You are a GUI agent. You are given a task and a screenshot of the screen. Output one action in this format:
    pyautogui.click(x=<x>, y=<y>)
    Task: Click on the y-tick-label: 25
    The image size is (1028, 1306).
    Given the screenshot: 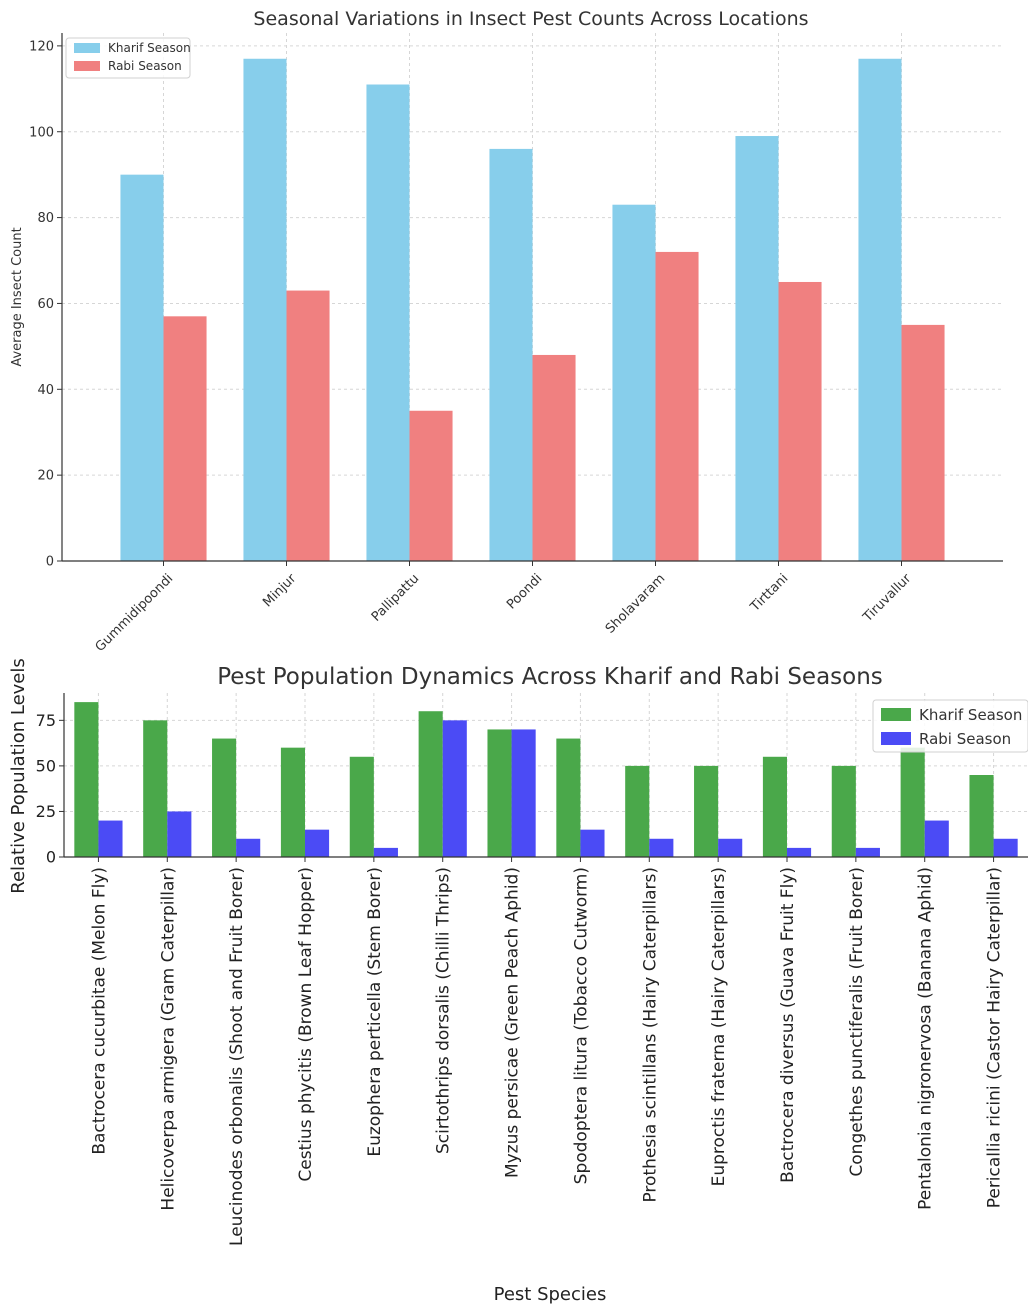 What is the action you would take?
    pyautogui.click(x=46, y=811)
    